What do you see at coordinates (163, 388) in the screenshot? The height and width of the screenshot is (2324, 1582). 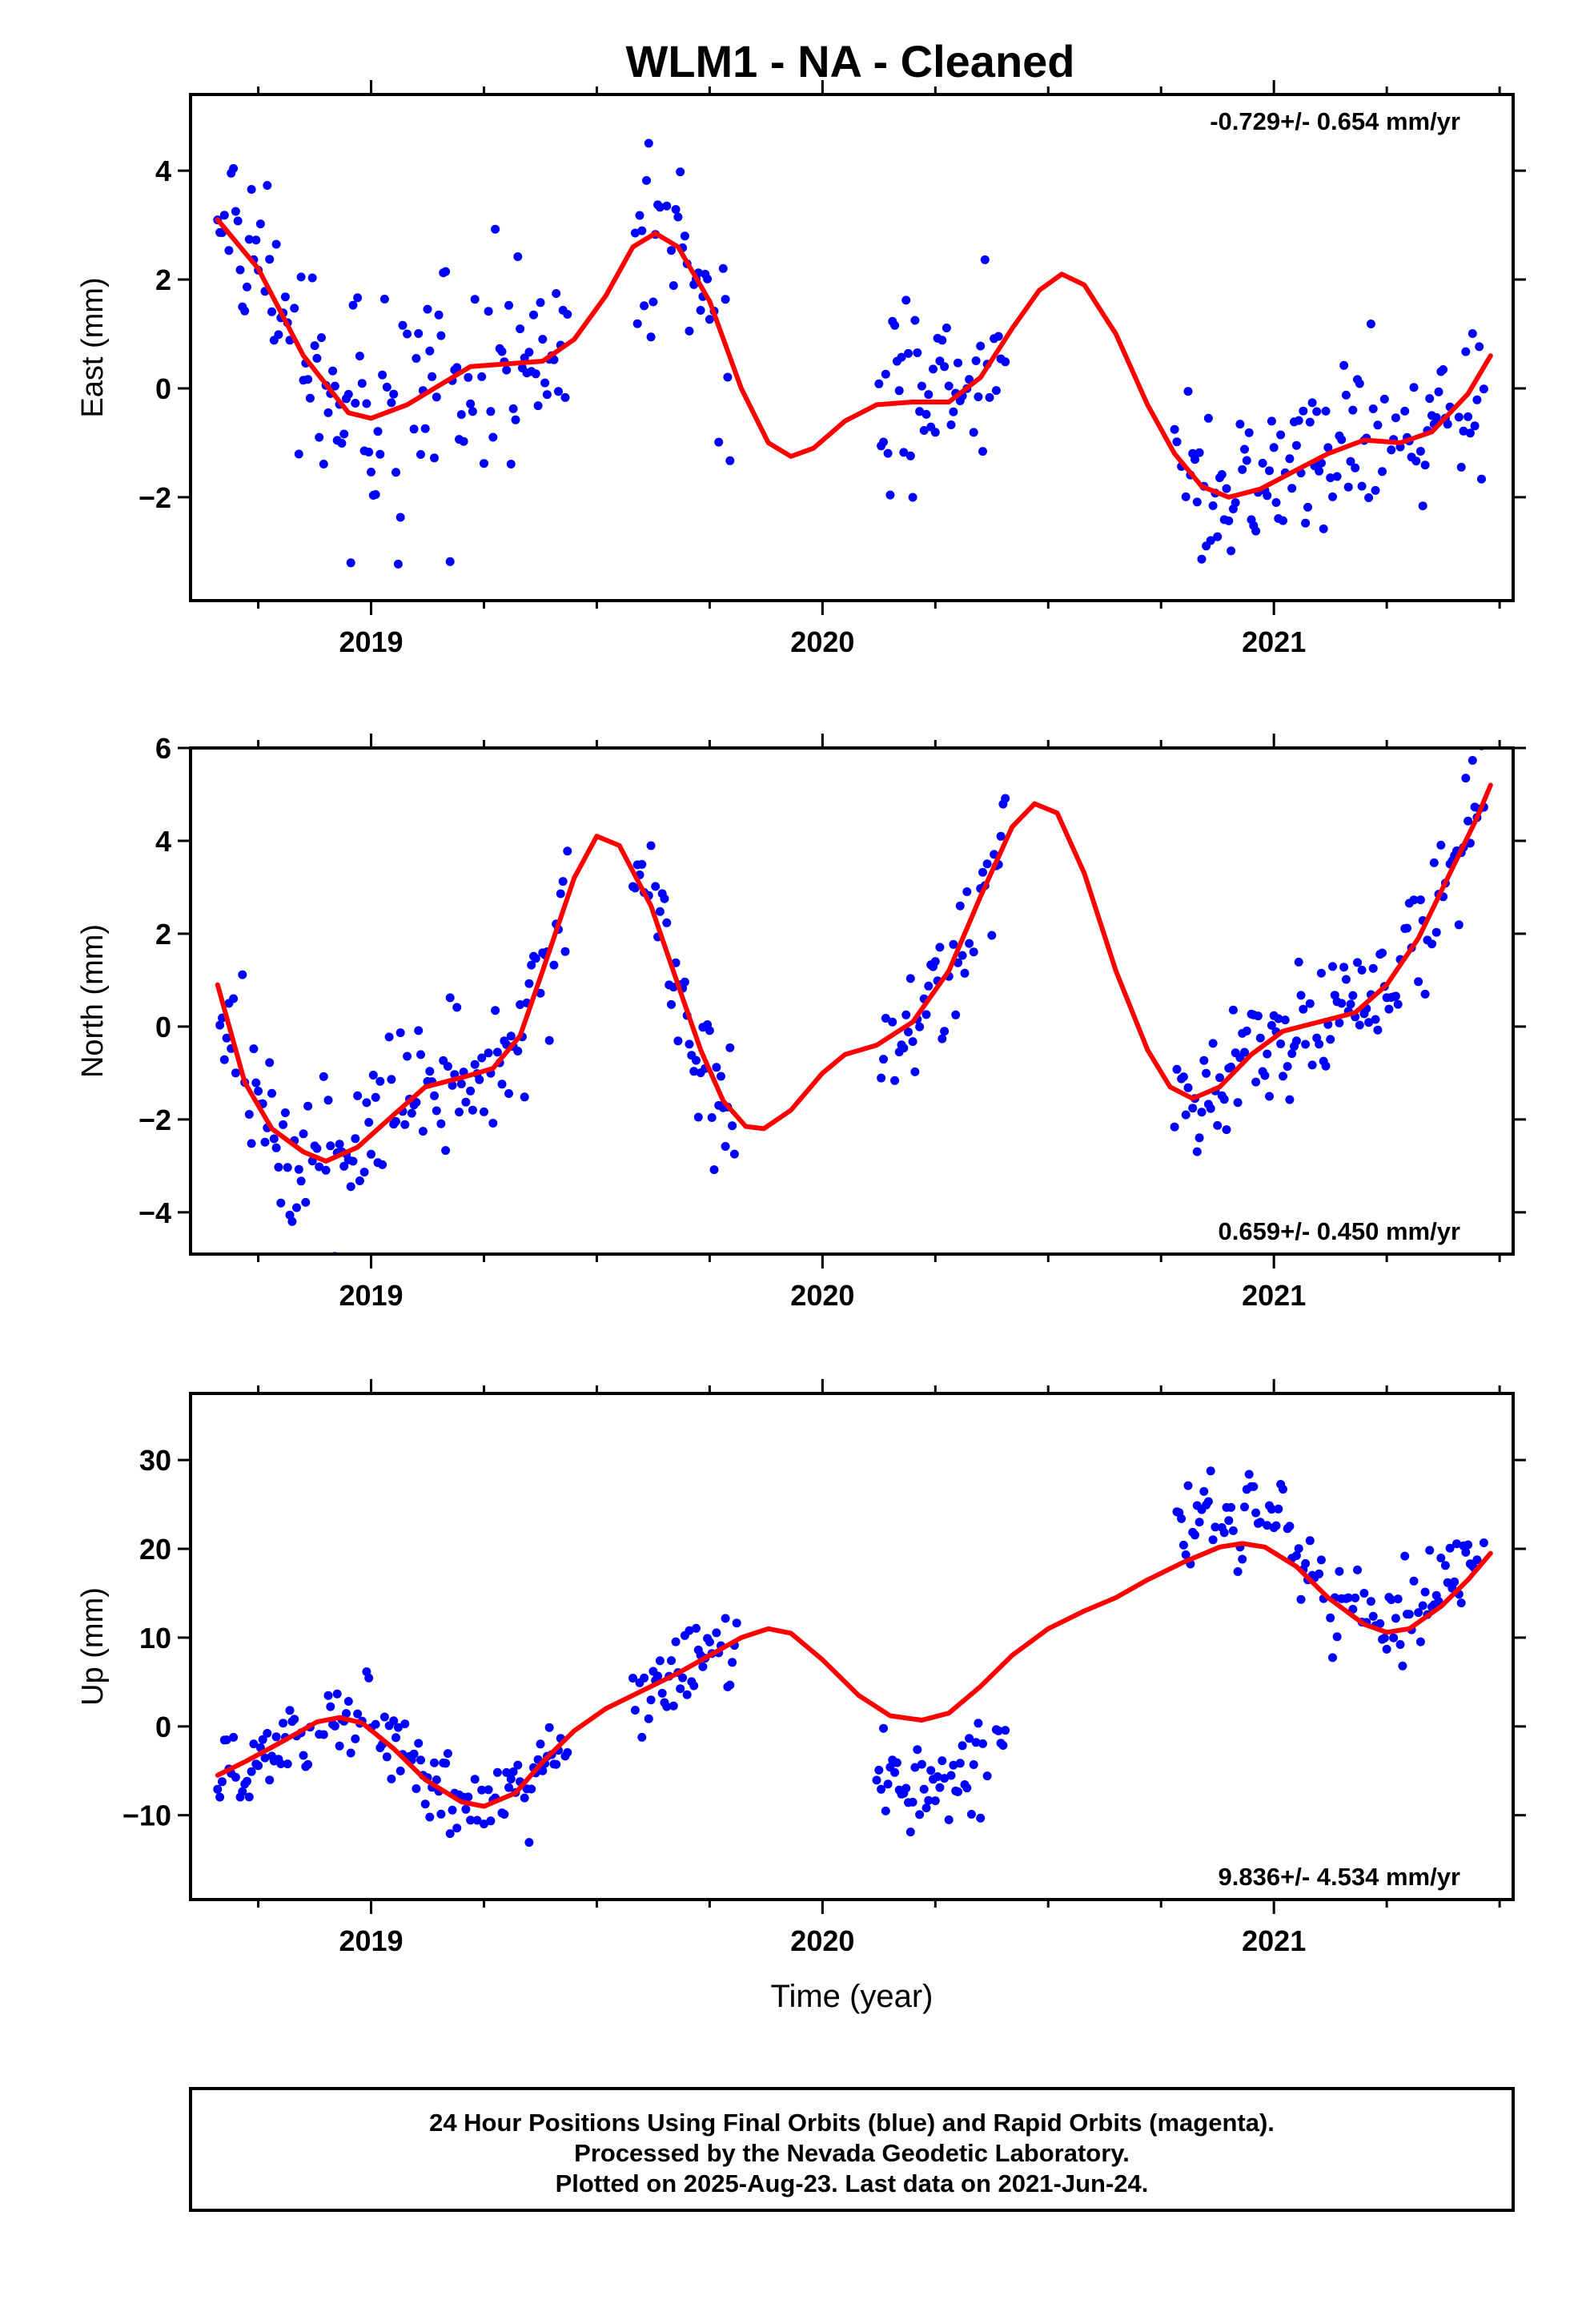 I see `east-ytick-label: 0` at bounding box center [163, 388].